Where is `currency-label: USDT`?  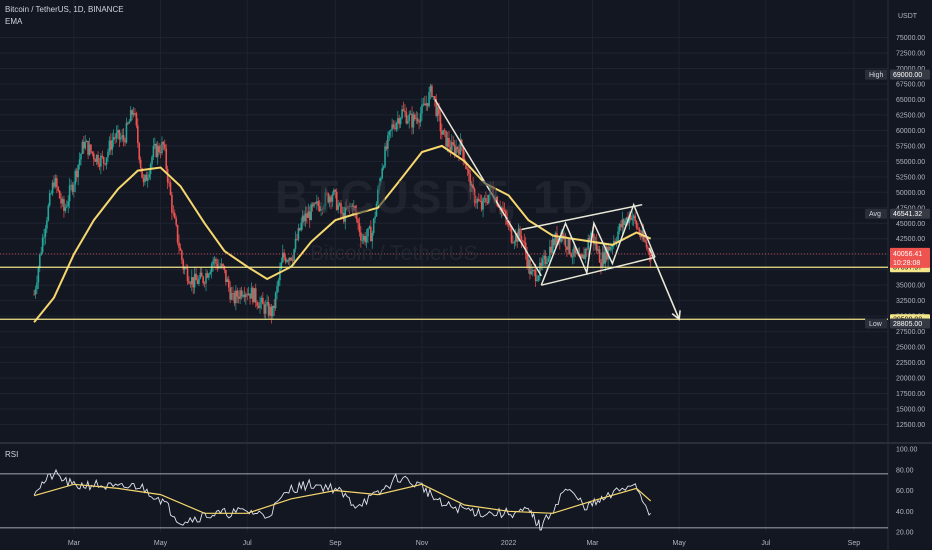 currency-label: USDT is located at coordinates (908, 16).